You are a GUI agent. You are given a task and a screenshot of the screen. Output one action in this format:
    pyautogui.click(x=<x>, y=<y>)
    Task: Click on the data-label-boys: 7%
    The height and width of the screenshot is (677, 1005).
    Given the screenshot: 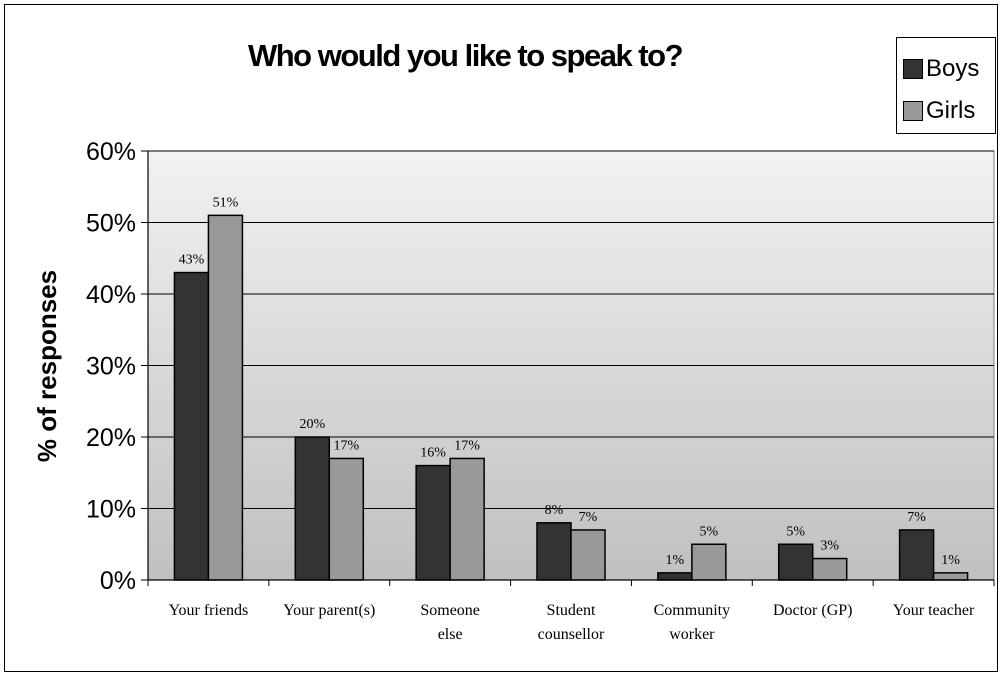 What is the action you would take?
    pyautogui.click(x=916, y=517)
    